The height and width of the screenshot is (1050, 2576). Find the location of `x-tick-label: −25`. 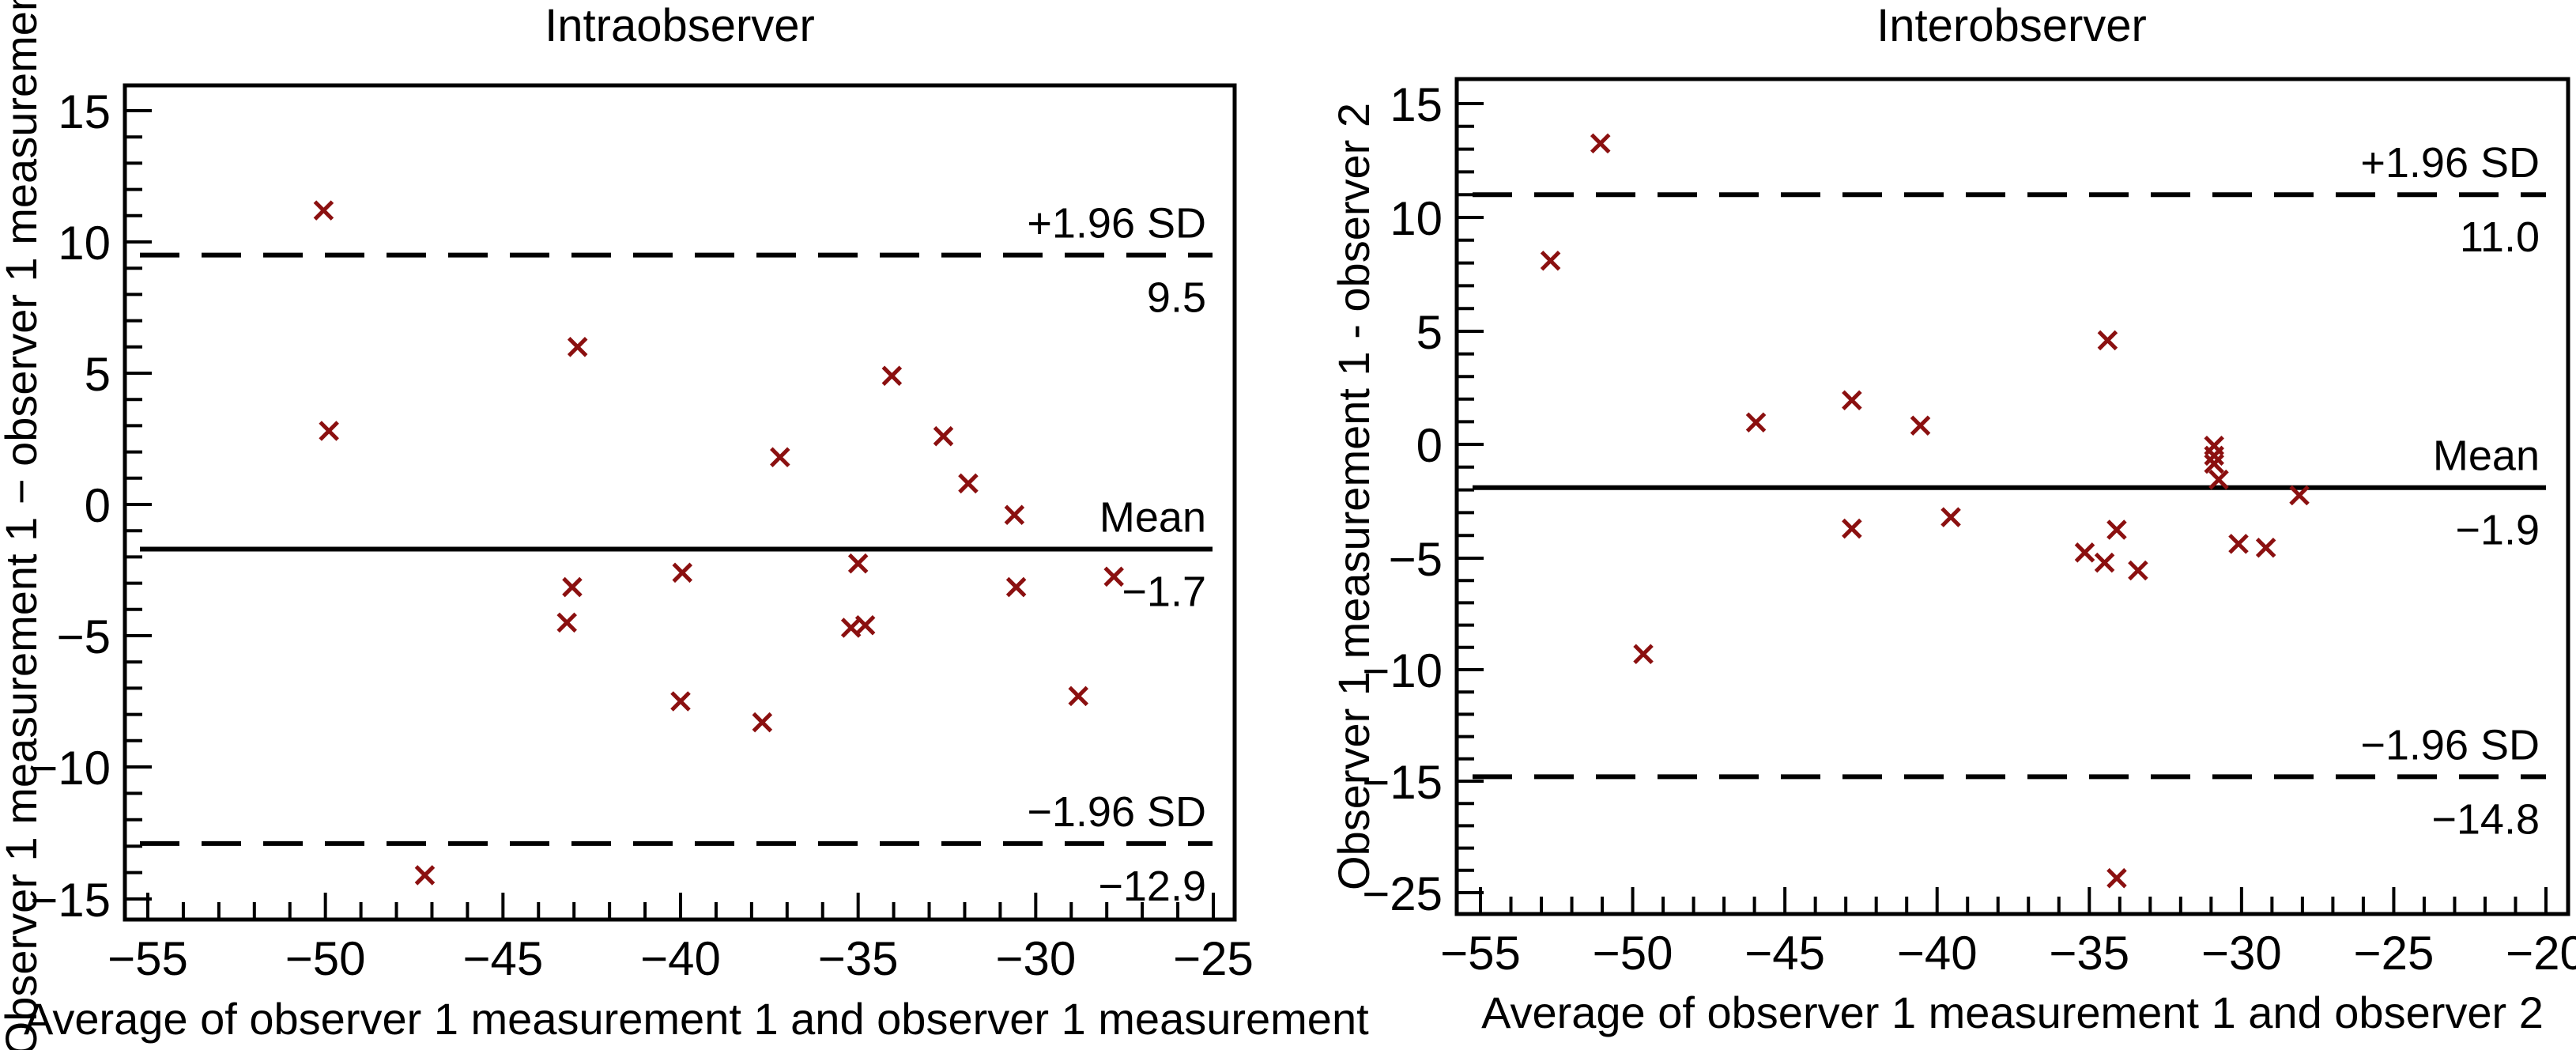

x-tick-label: −25 is located at coordinates (2394, 953).